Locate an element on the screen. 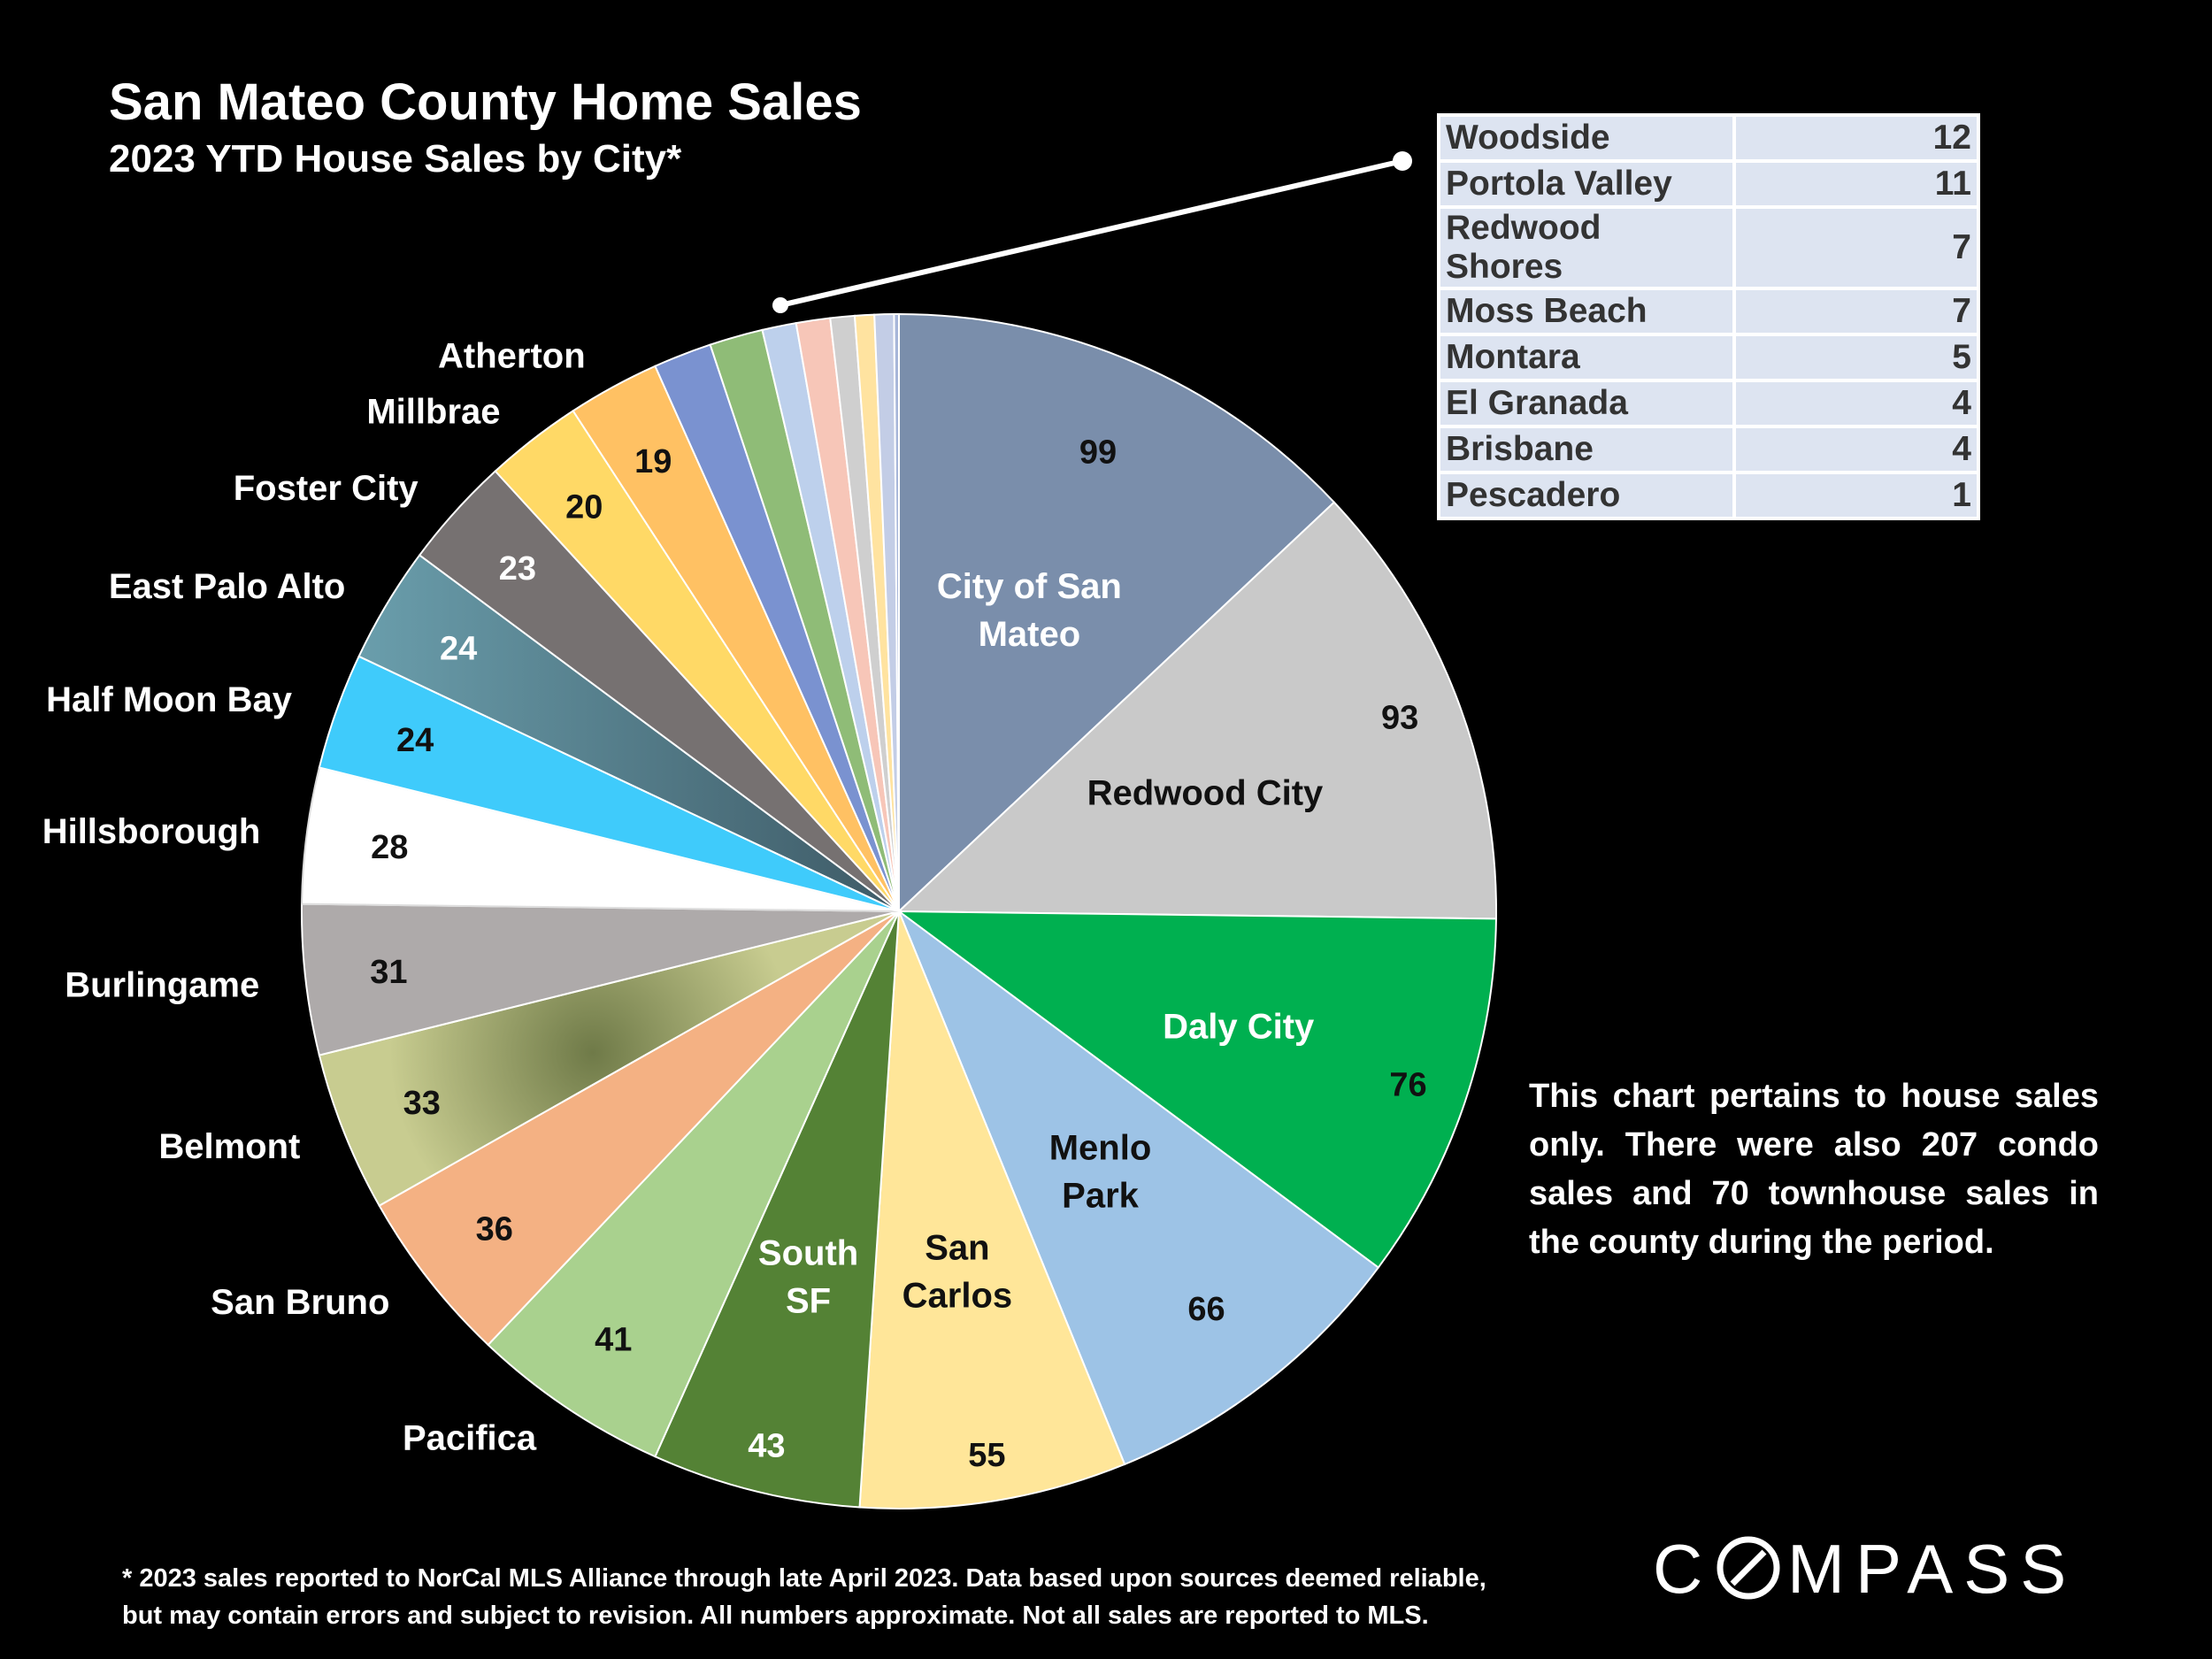  value-label-atherton: 19 is located at coordinates (653, 462).